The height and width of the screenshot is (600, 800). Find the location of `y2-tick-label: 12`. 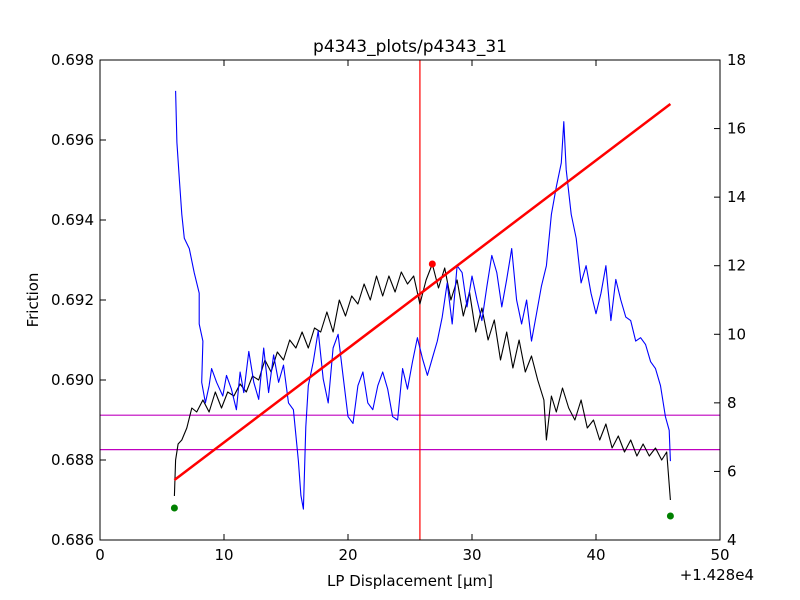

y2-tick-label: 12 is located at coordinates (736, 266).